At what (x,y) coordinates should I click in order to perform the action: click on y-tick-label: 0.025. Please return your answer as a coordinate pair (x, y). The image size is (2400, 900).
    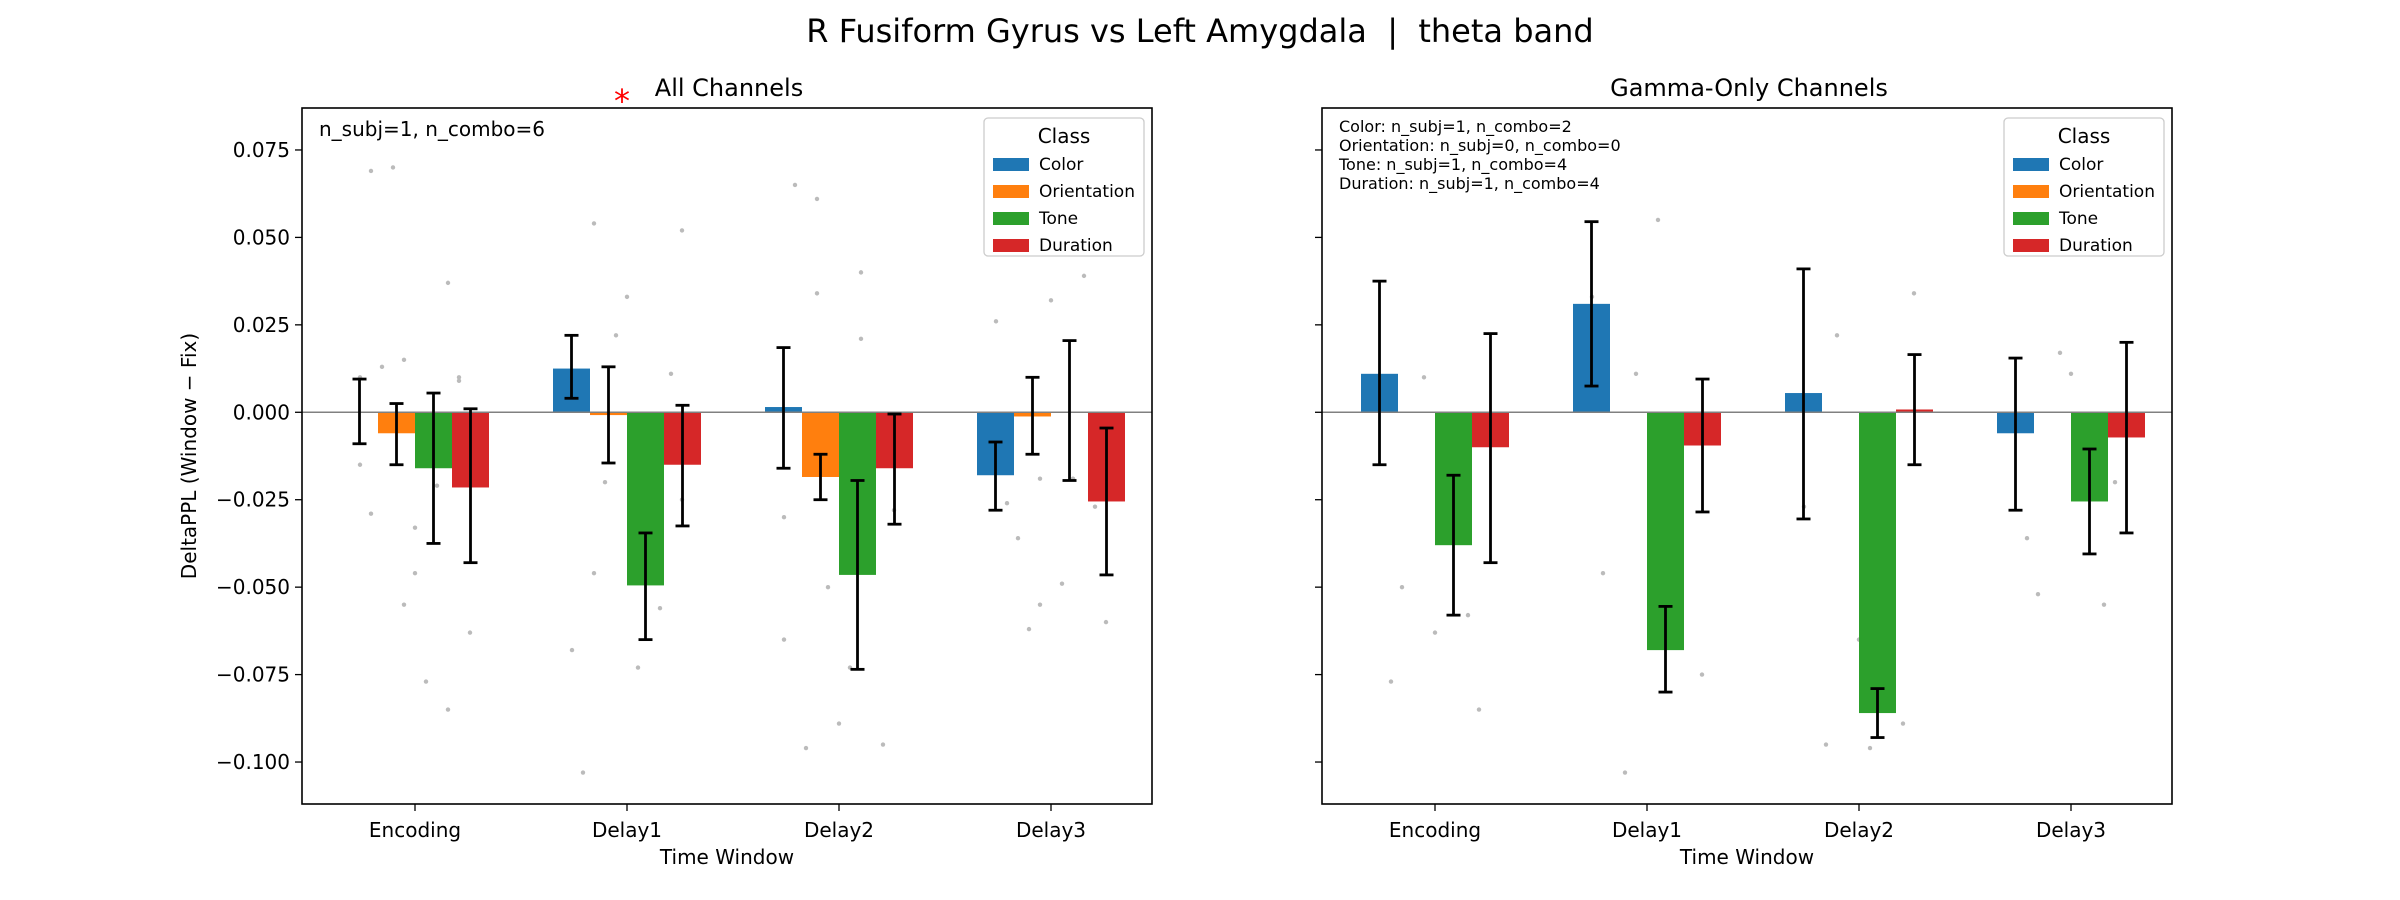
    Looking at the image, I should click on (261, 325).